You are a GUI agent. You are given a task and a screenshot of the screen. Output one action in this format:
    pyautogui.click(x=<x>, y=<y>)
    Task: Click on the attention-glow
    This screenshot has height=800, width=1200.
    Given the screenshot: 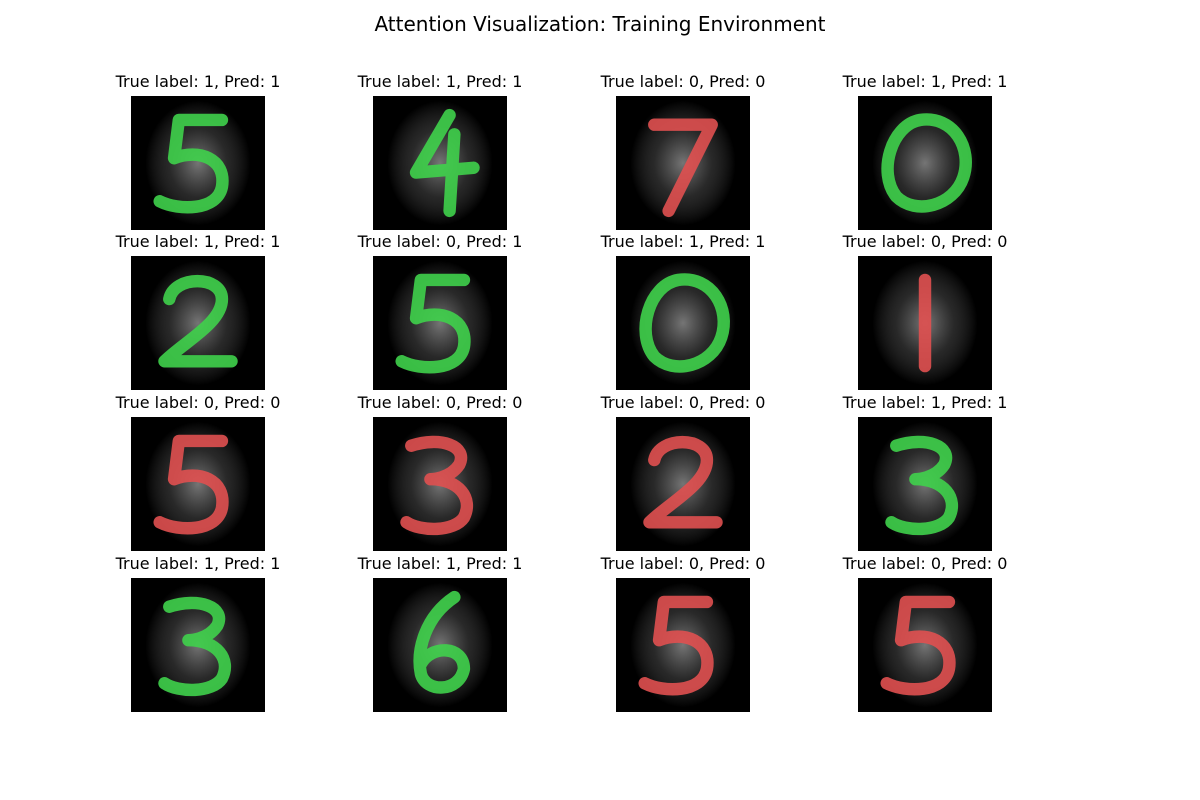 What is the action you would take?
    pyautogui.click(x=440, y=163)
    